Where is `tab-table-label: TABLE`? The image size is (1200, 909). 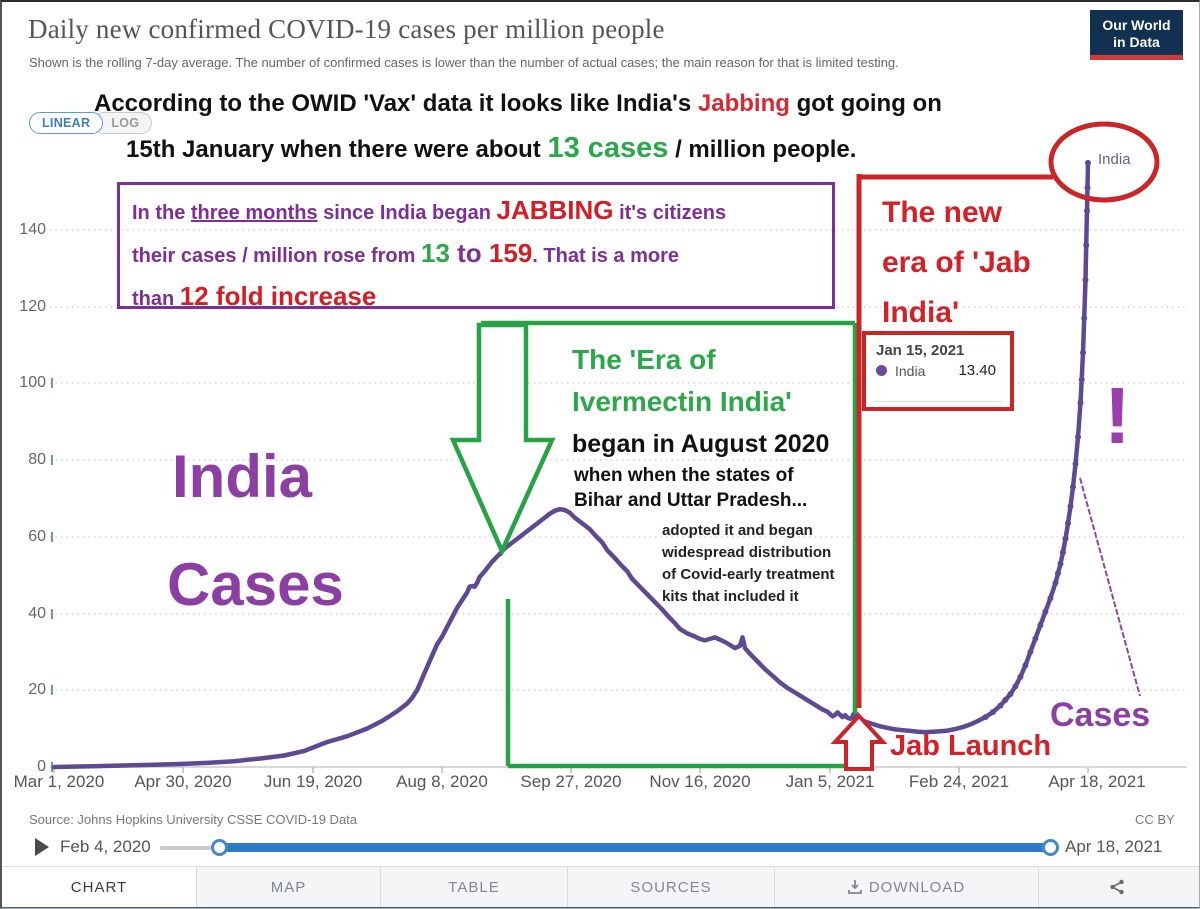
tab-table-label: TABLE is located at coordinates (474, 887).